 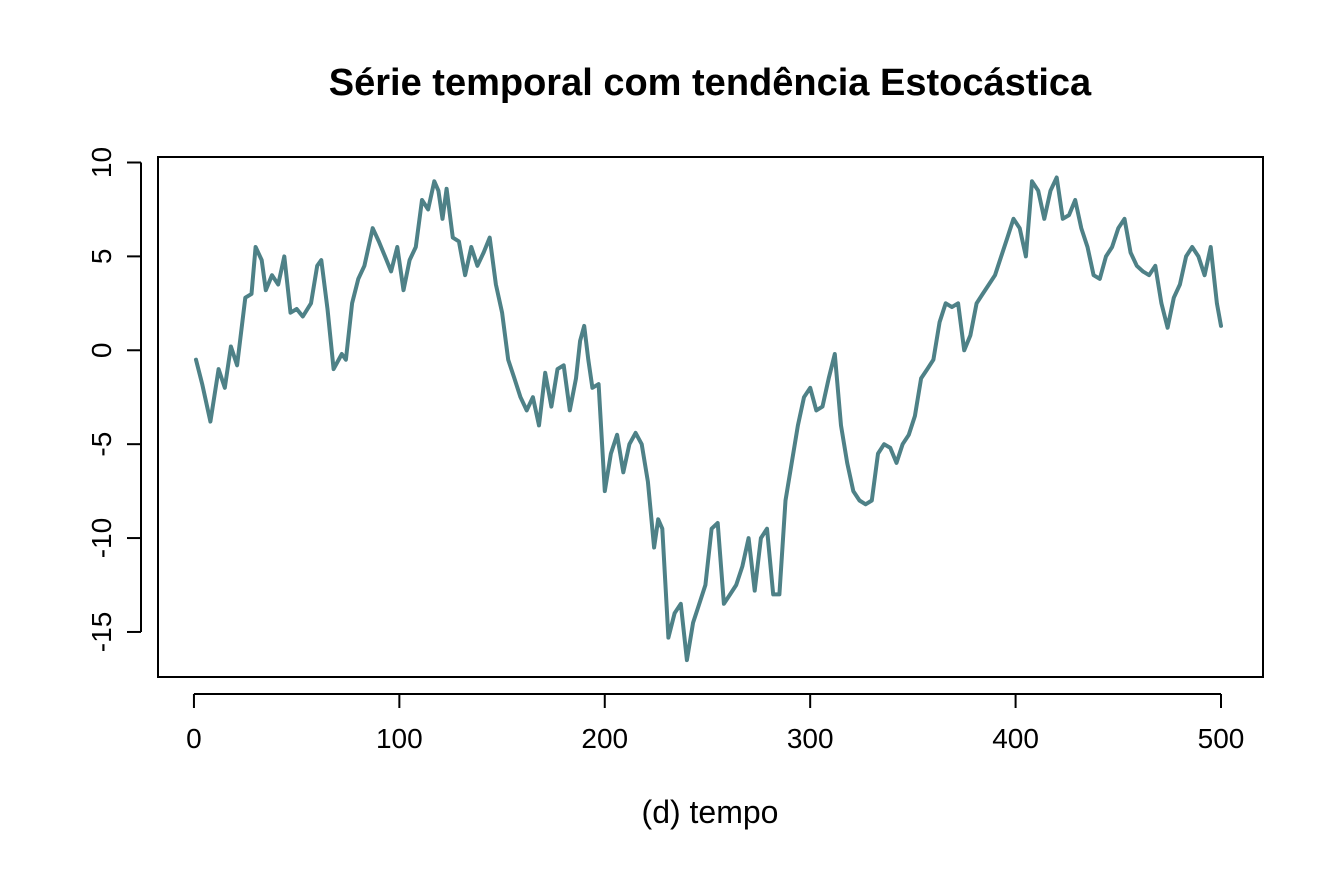 I want to click on y-tick-label: 5, so click(x=101, y=257).